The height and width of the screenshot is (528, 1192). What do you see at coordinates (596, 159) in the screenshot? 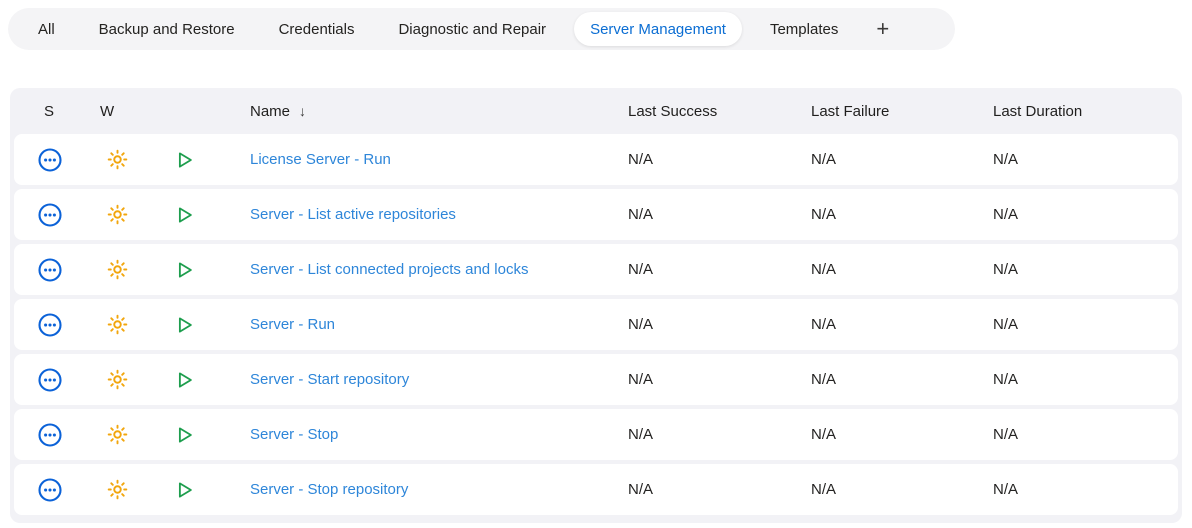
I see `table-row: License Server - Run N/A N/A N/A` at bounding box center [596, 159].